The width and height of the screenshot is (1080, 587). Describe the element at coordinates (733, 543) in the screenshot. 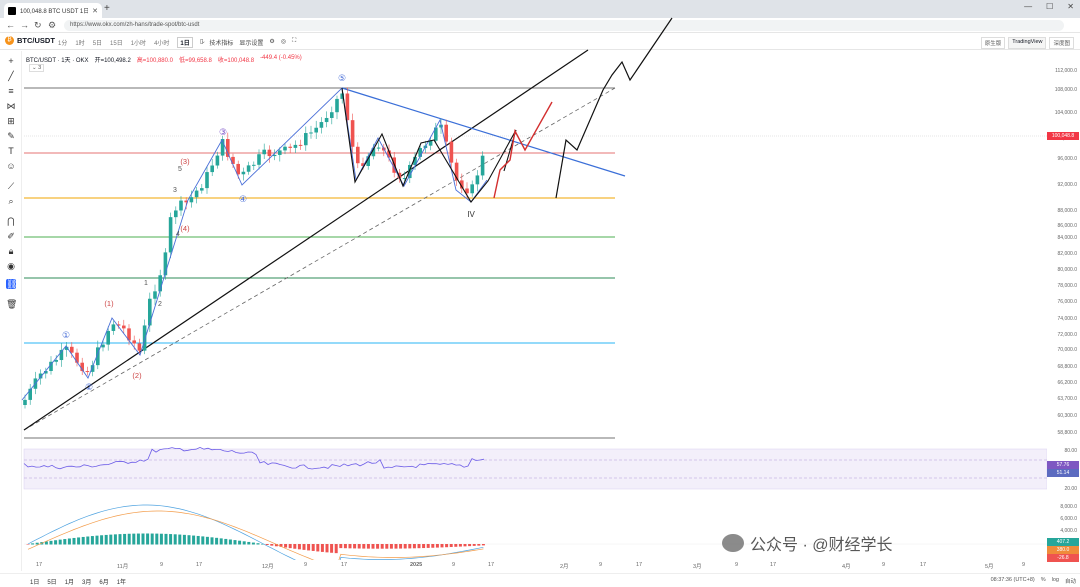

I see `wechat-icon` at that location.